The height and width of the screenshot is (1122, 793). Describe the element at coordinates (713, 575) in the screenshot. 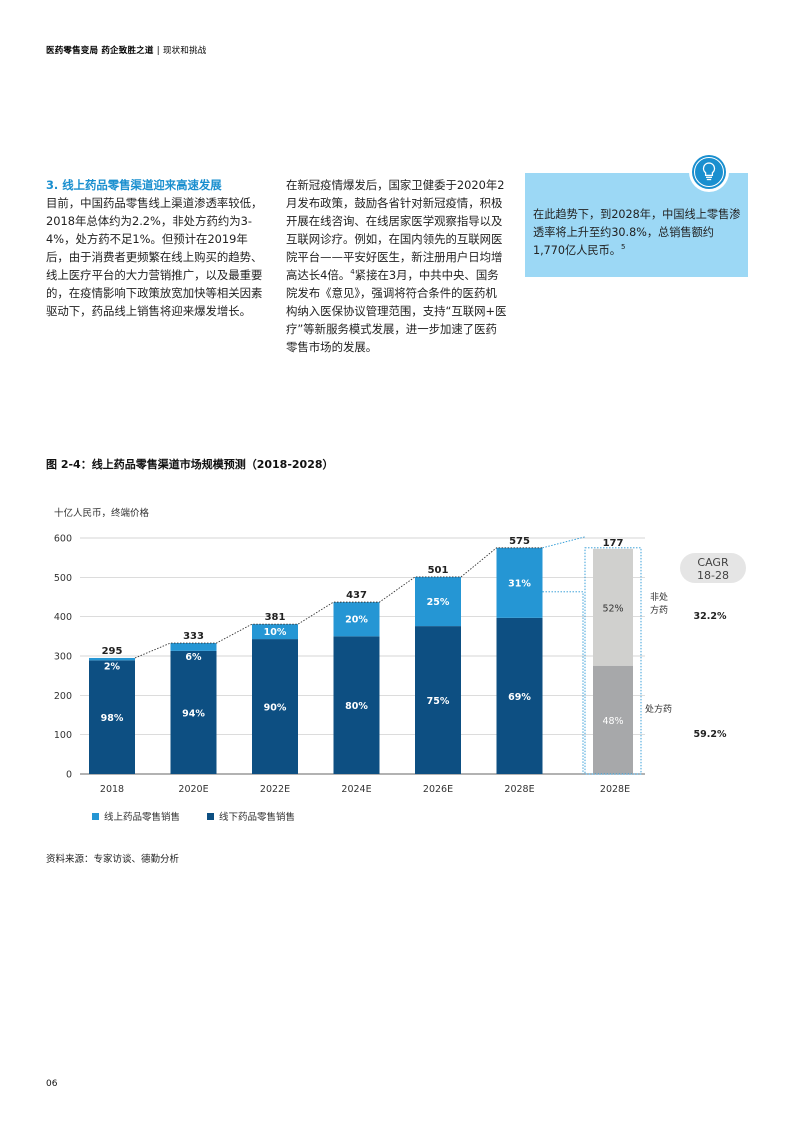

I see `cagr-subtitle: 18-28` at that location.